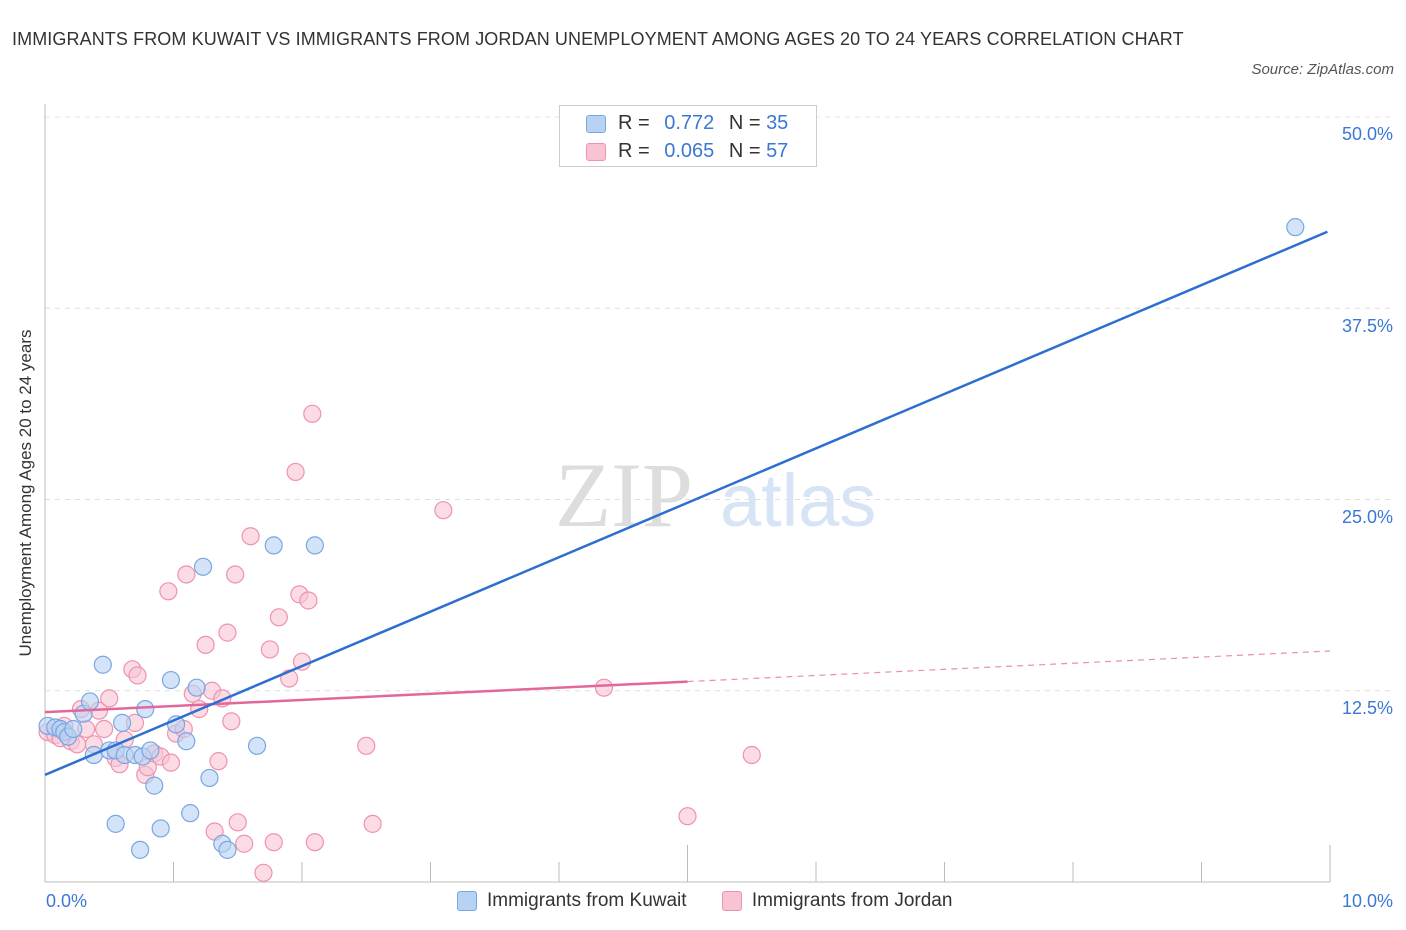  What do you see at coordinates (777, 123) in the screenshot?
I see `legend-kuwait-n: 35` at bounding box center [777, 123].